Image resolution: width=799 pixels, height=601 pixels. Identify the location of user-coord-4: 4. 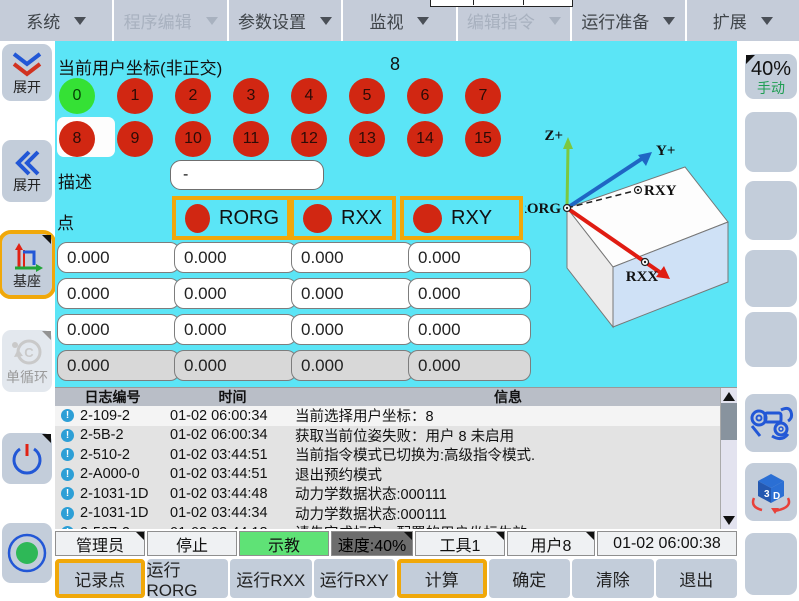
(309, 96).